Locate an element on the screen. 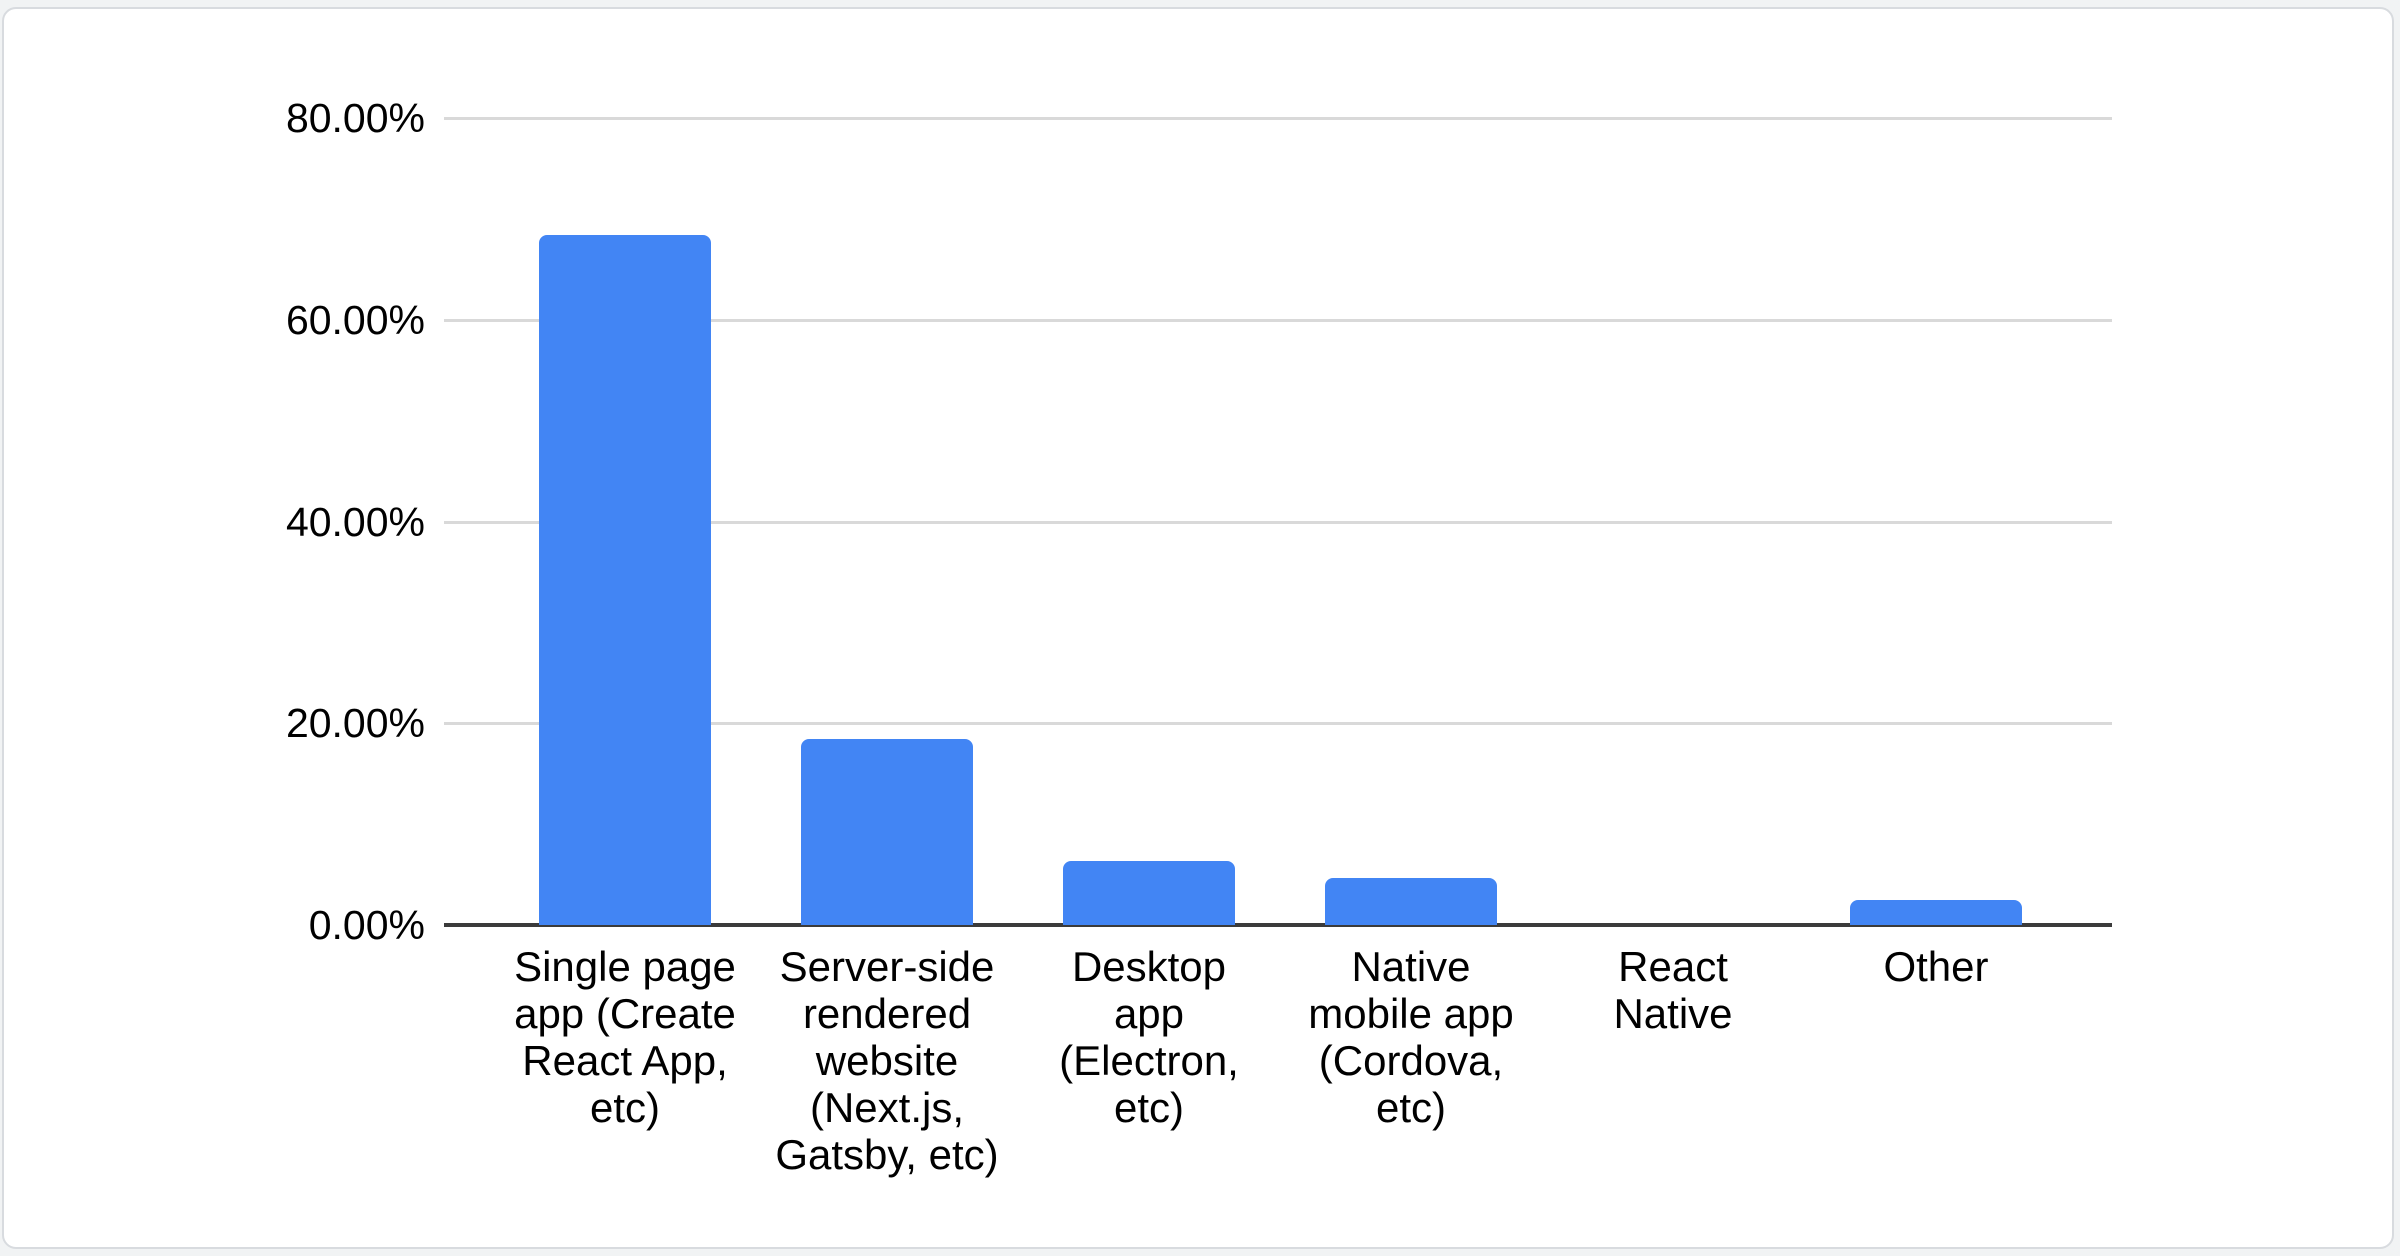 This screenshot has width=2400, height=1256. x-axis-line is located at coordinates (1278, 925).